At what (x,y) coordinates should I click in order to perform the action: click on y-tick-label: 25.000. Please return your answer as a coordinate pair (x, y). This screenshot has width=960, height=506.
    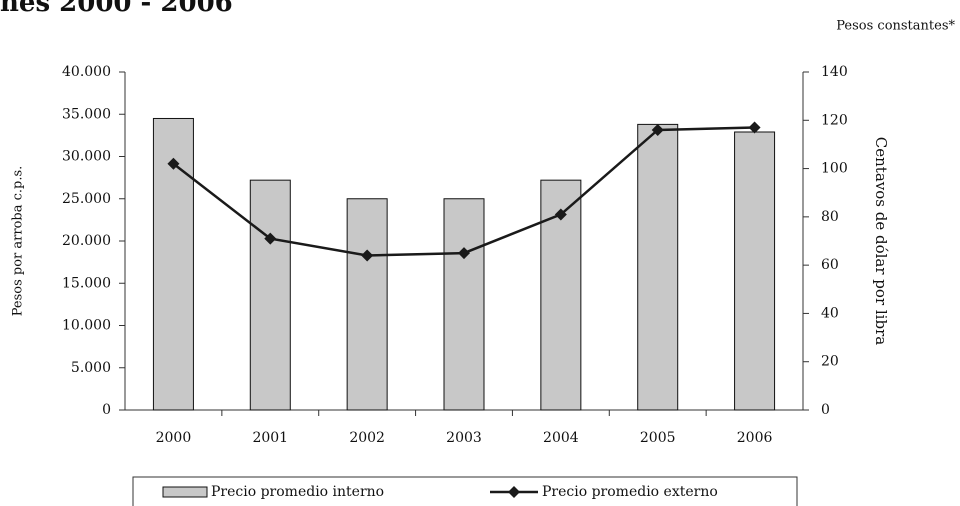
    Looking at the image, I should click on (86, 199).